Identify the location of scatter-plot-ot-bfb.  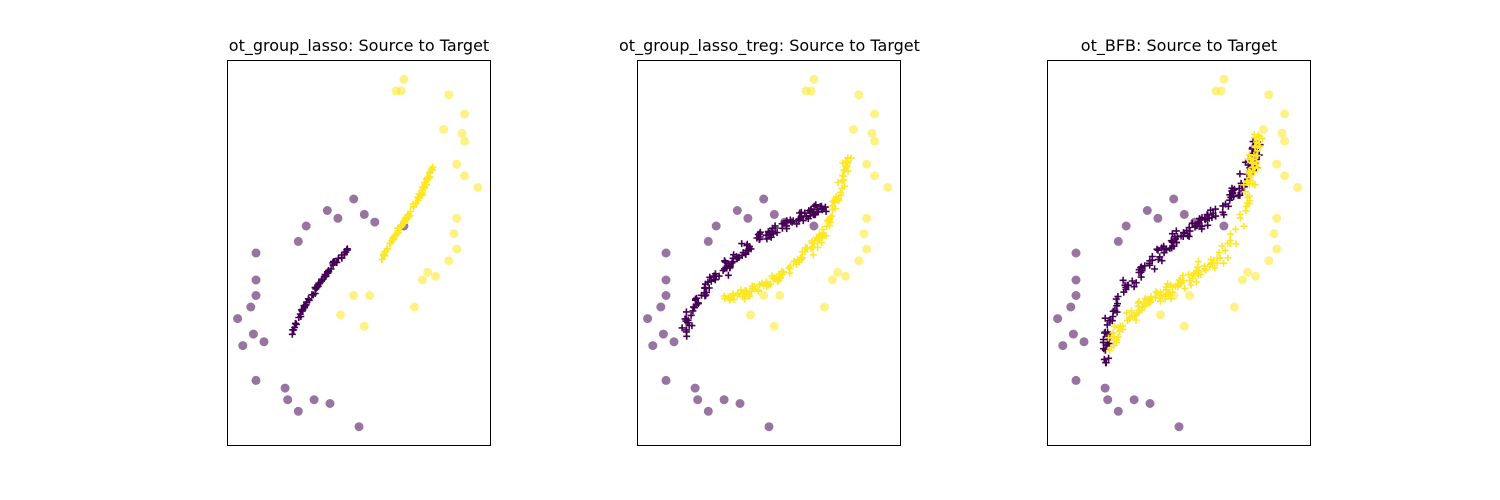
(1179, 253).